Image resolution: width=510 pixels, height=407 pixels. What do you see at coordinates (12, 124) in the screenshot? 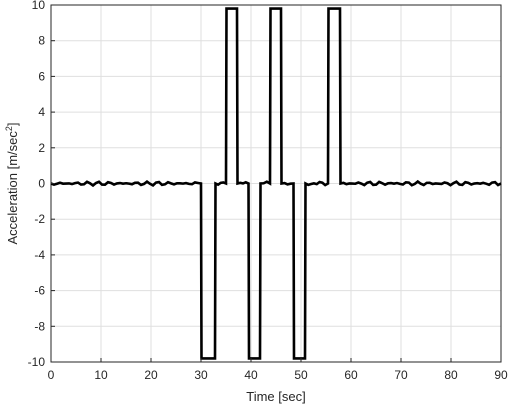
I see `y-axis-label-end: ]` at bounding box center [12, 124].